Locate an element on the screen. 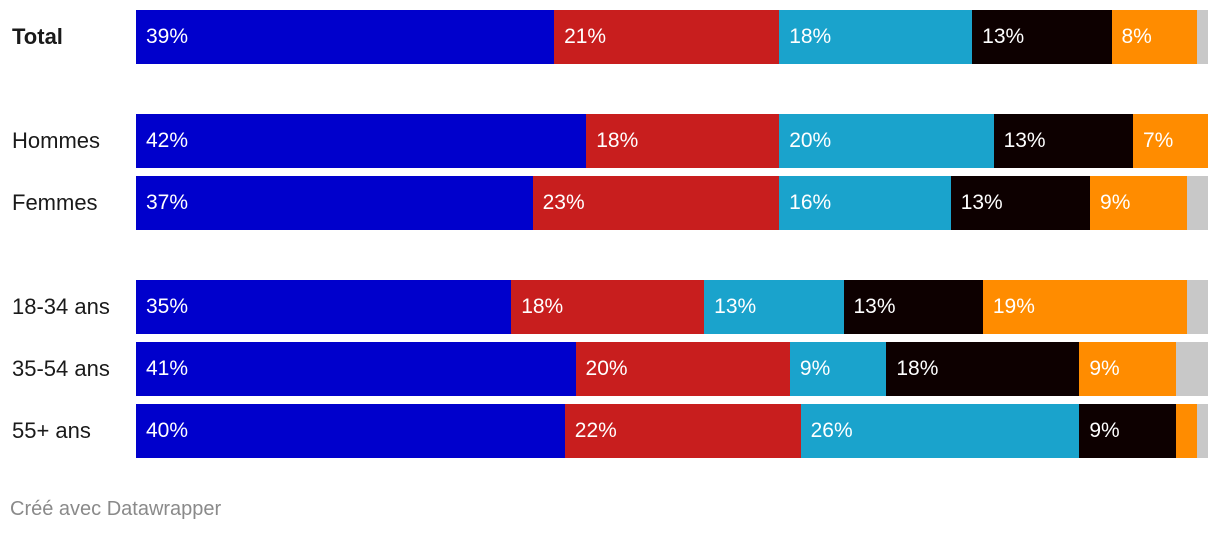 The height and width of the screenshot is (534, 1220). stacked-bar: 37% 23% 16% 13% 9% is located at coordinates (672, 203).